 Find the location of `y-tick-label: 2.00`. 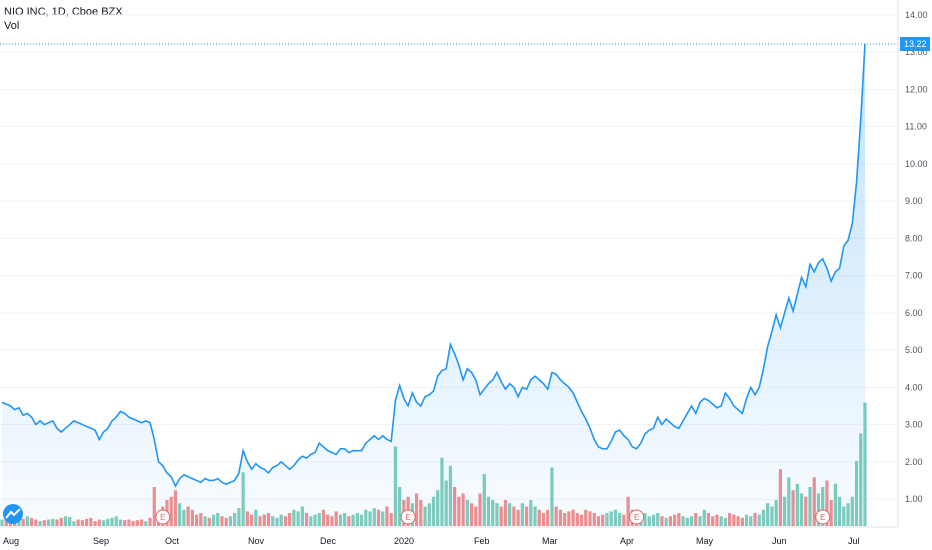

y-tick-label: 2.00 is located at coordinates (914, 462).